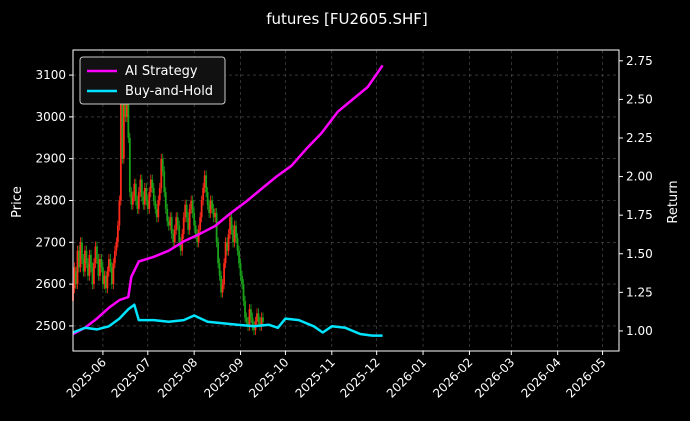 This screenshot has height=421, width=690. I want to click on y-axis-label-left: Price, so click(17, 202).